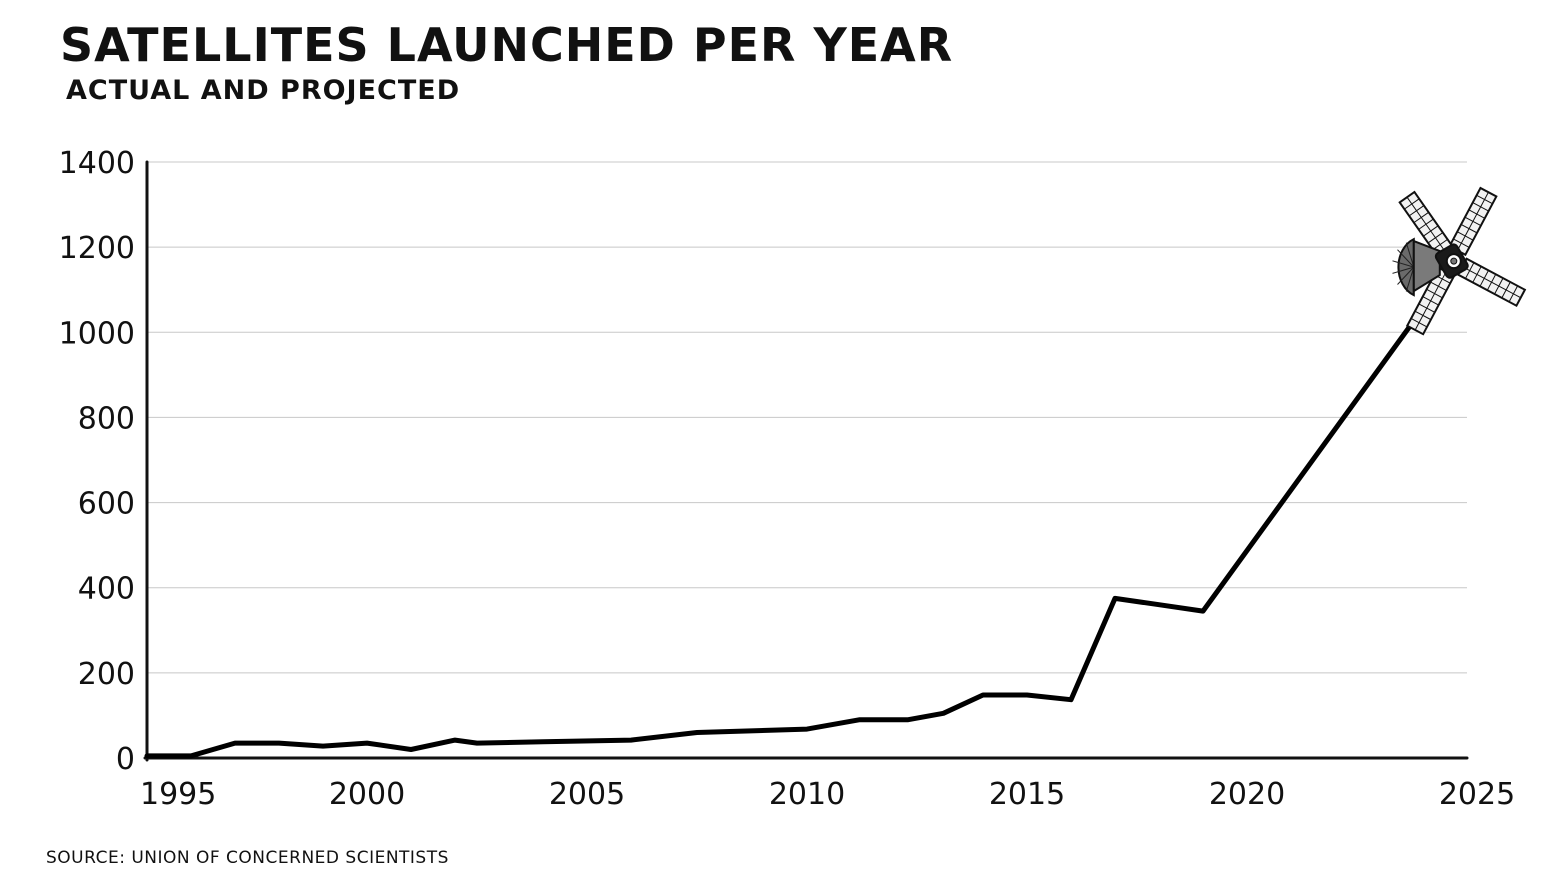  Describe the element at coordinates (1430, 301) in the screenshot. I see `solar-panel-b-spine` at that location.